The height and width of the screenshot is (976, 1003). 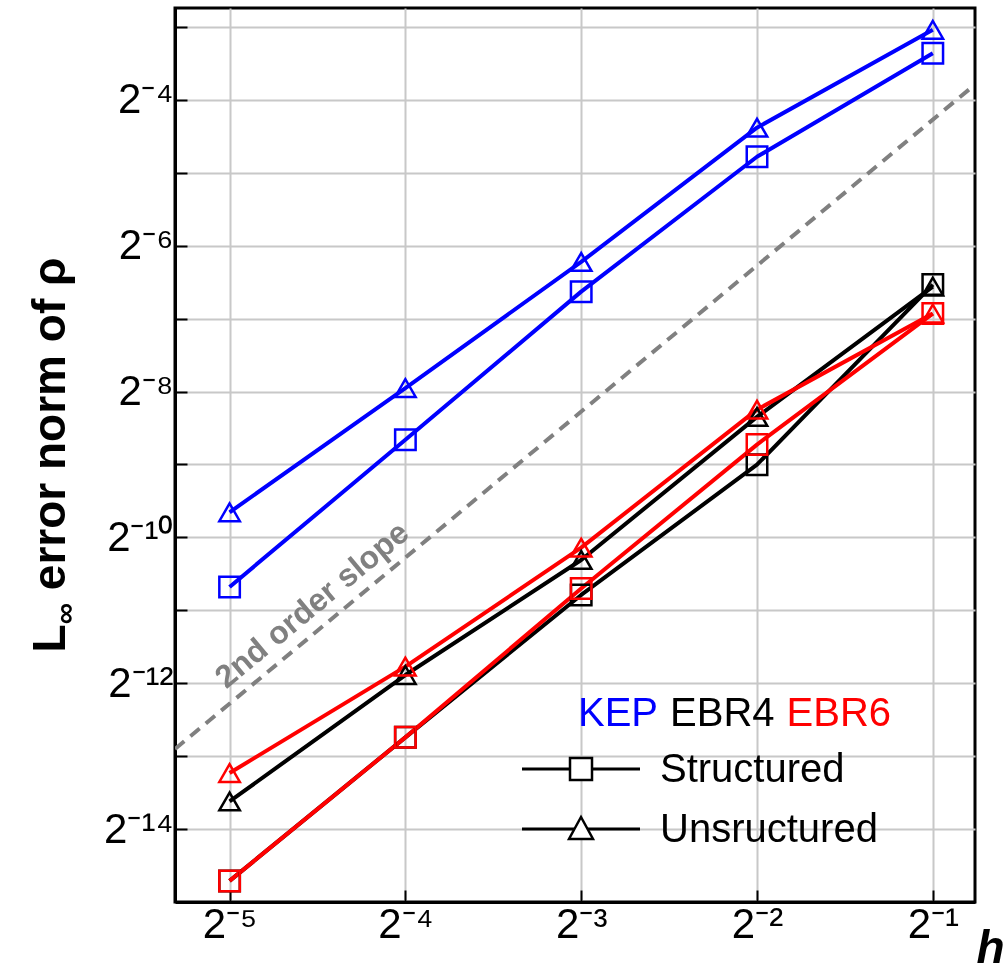 What do you see at coordinates (141, 682) in the screenshot?
I see `y-tick-label: 2⁻¹²` at bounding box center [141, 682].